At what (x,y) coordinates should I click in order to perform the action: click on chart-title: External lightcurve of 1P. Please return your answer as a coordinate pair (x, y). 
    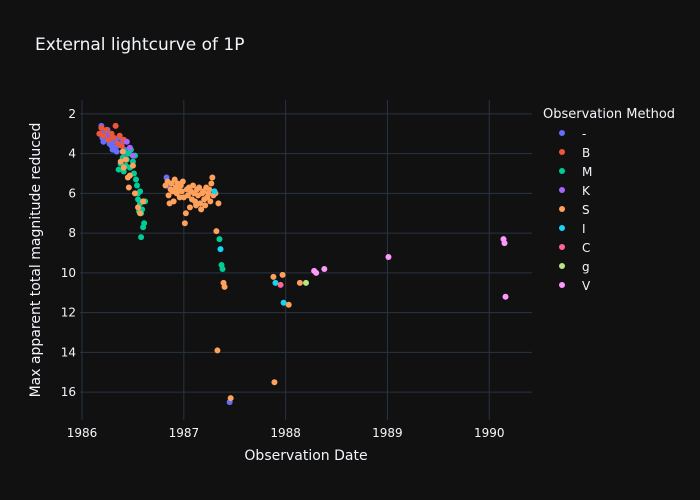
    Looking at the image, I should click on (140, 45).